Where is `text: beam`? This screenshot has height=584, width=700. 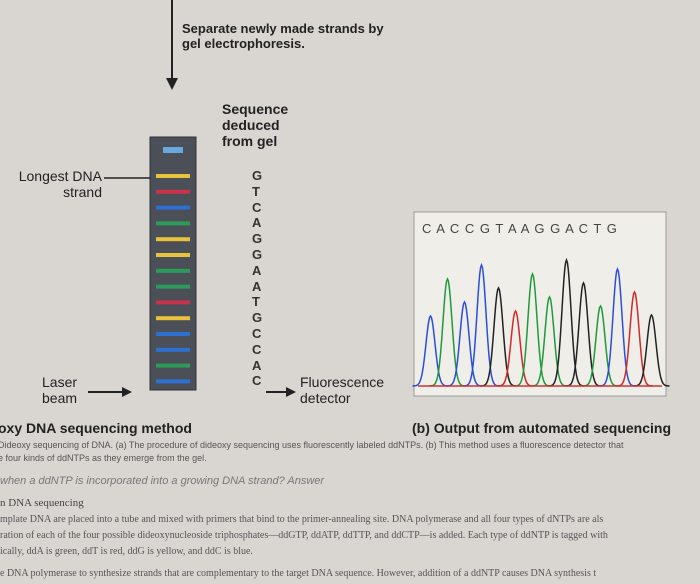
text: beam is located at coordinates (60, 398).